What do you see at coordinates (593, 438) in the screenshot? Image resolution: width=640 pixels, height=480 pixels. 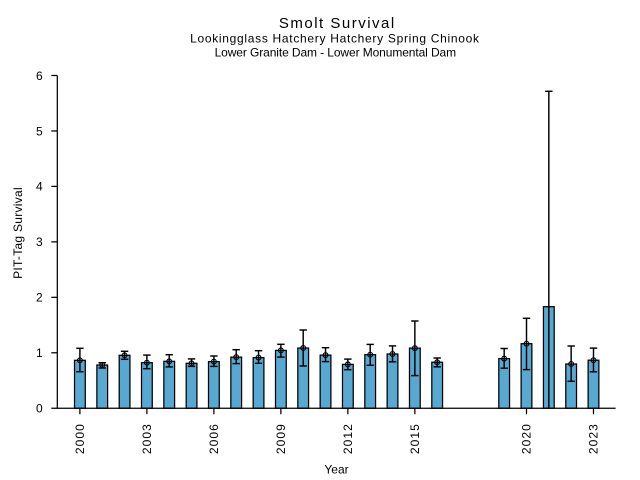 I see `svg-text: 2023` at bounding box center [593, 438].